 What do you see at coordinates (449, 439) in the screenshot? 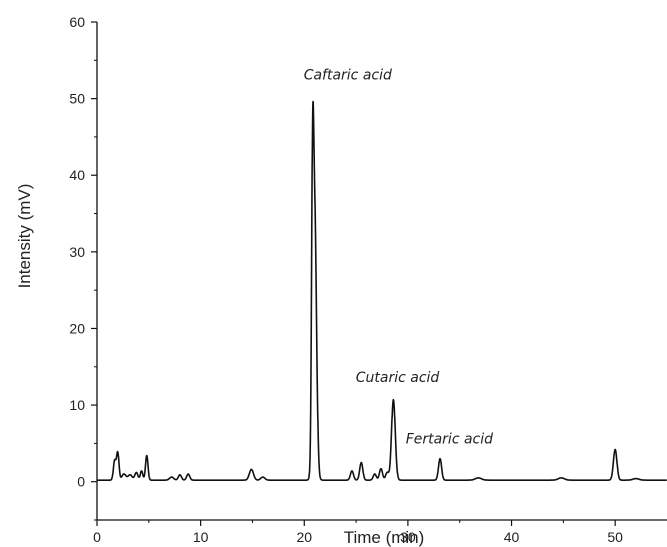
I see `peak-annotation: Fertaric acid` at bounding box center [449, 439].